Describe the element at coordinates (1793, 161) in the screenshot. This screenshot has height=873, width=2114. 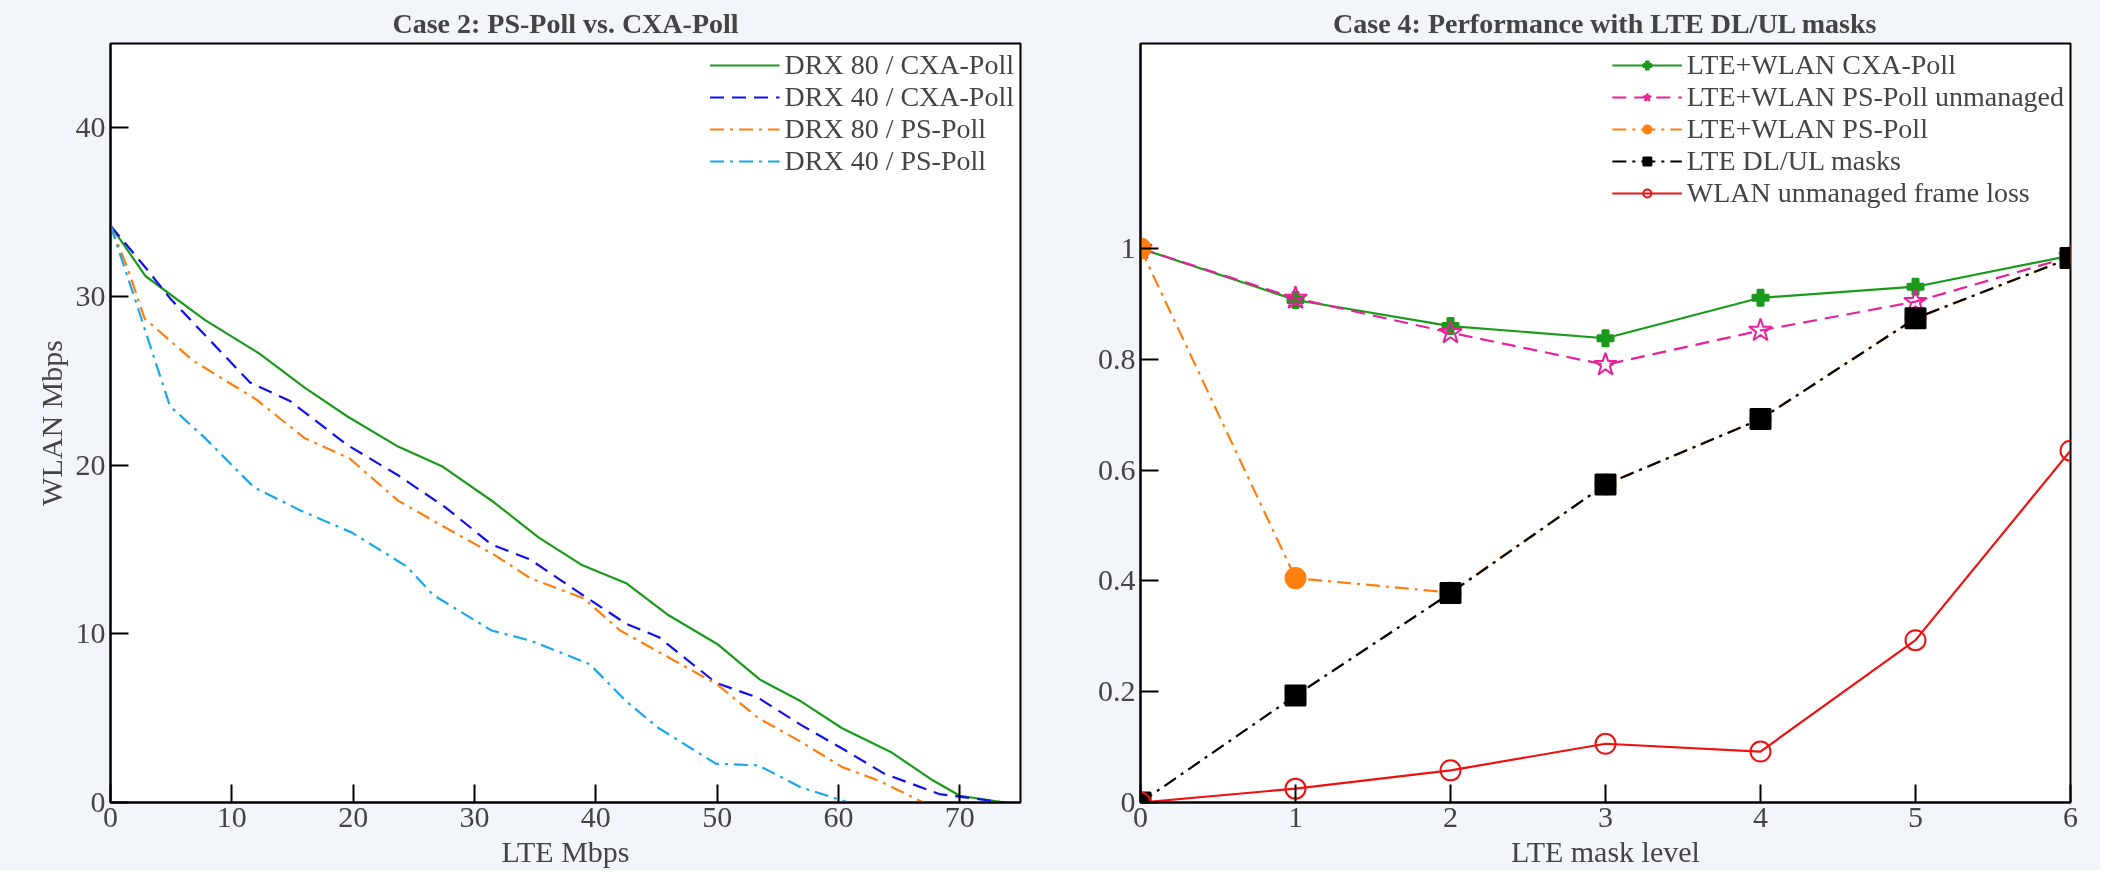
I see `legend-label: LTE DL/UL masks` at that location.